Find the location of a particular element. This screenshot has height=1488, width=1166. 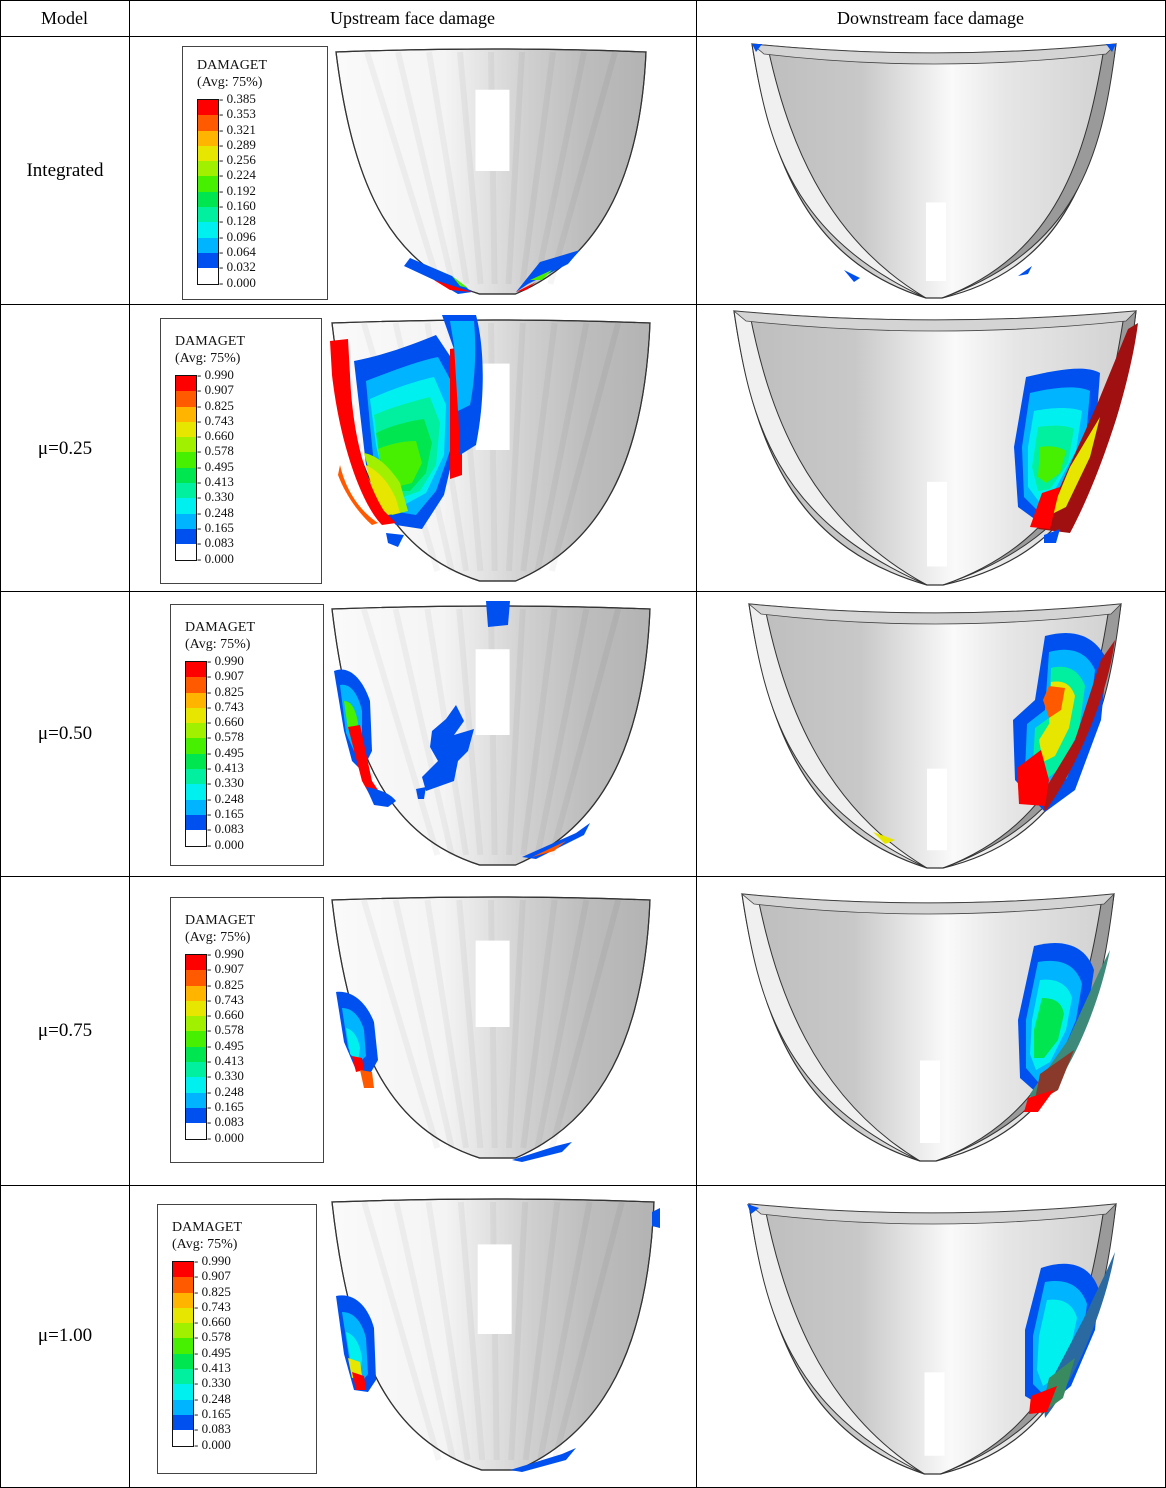

legend-tick-label: - 0.385 is located at coordinates (237, 98).